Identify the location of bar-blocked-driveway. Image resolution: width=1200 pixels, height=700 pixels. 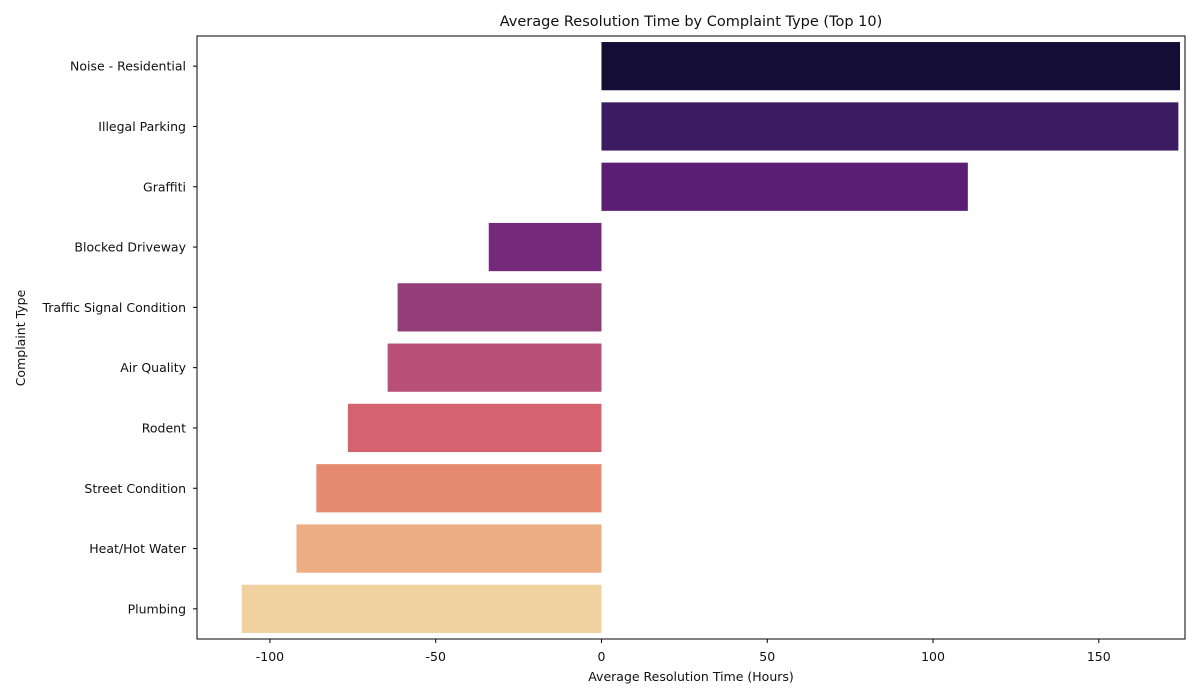
(545, 247).